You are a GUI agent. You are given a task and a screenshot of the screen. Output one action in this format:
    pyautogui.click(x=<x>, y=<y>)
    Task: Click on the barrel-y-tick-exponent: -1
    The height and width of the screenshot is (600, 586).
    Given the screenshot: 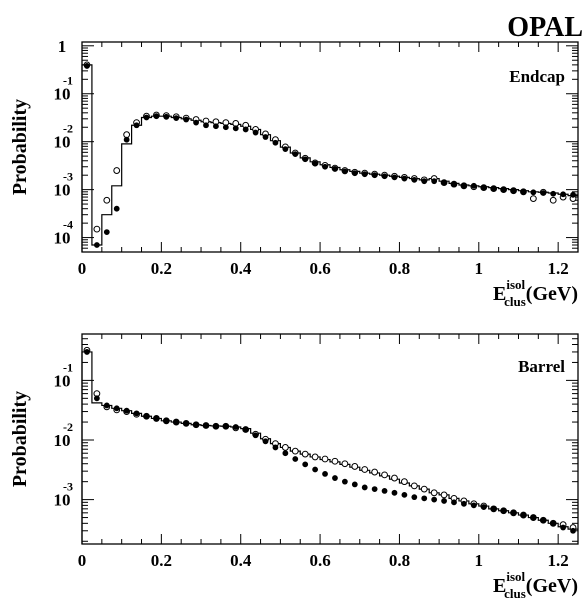 What is the action you would take?
    pyautogui.click(x=68, y=367)
    